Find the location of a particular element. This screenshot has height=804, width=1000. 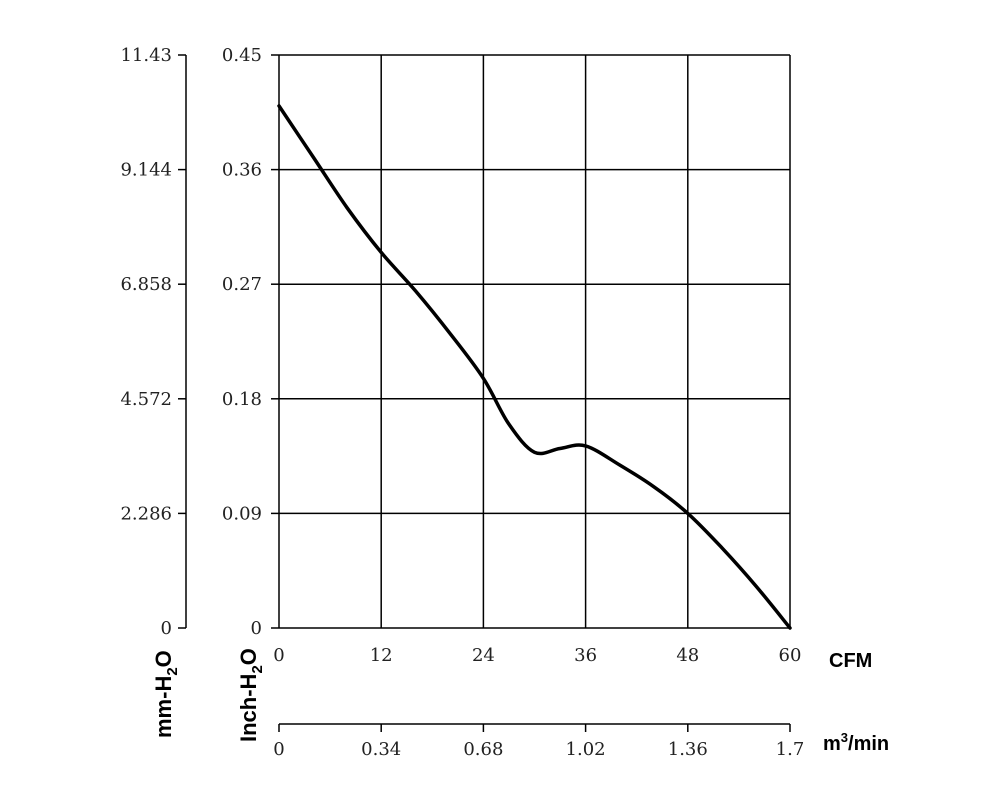

x-secondary-tick-label: 1.36 is located at coordinates (688, 749).